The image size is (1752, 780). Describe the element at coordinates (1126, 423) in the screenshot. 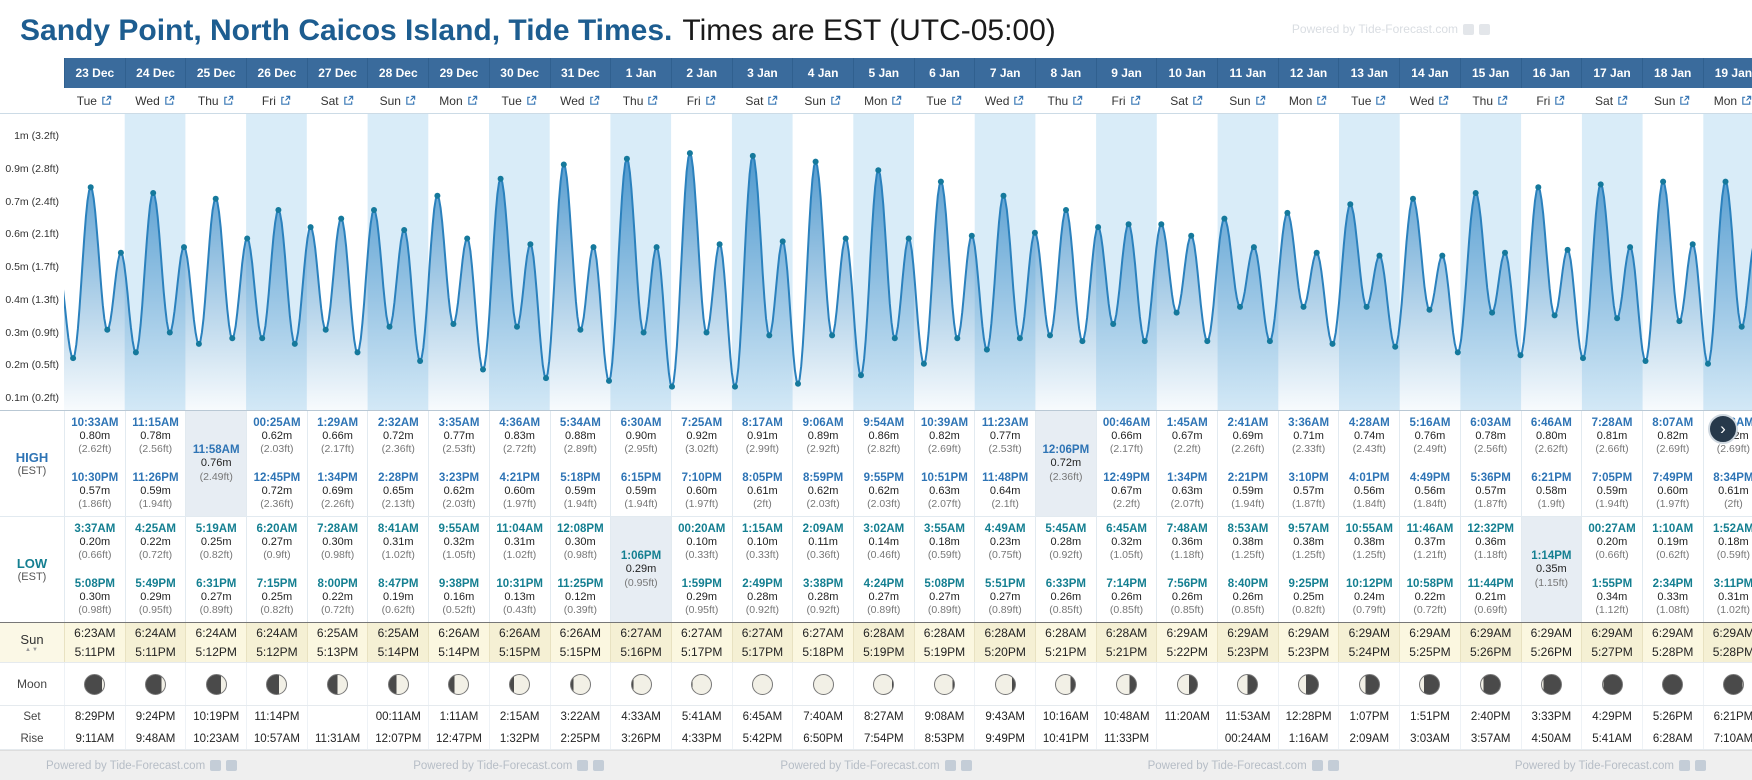

I see `tide-time: 00:46AM` at that location.